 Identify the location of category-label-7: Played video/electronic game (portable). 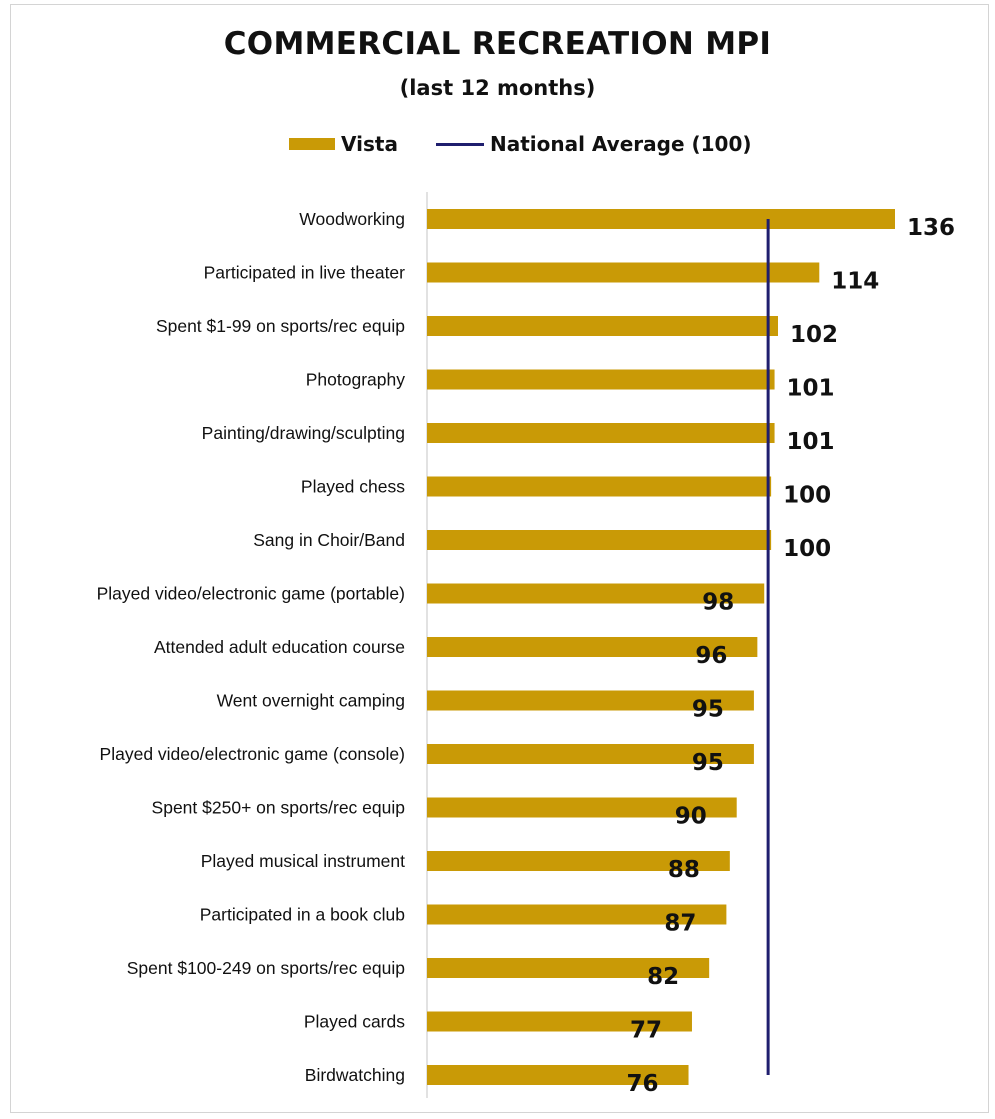
(251, 594).